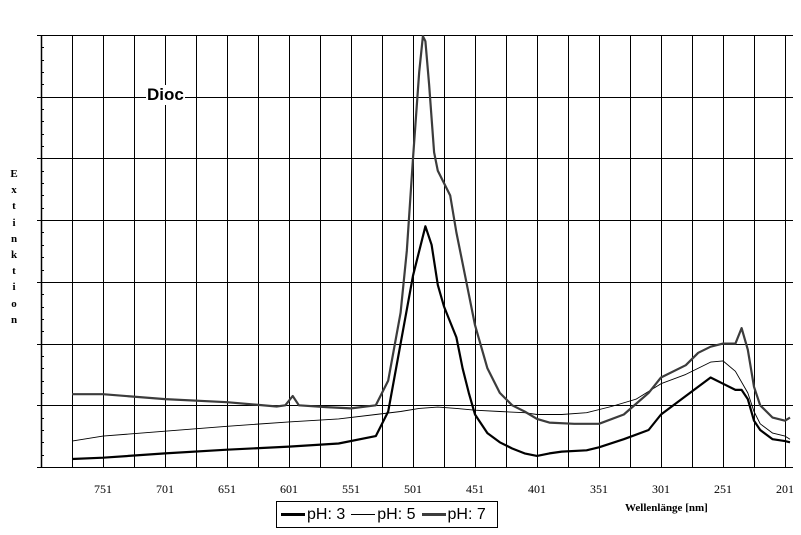 This screenshot has height=535, width=801. Describe the element at coordinates (413, 489) in the screenshot. I see `x-tick-label: 501` at that location.